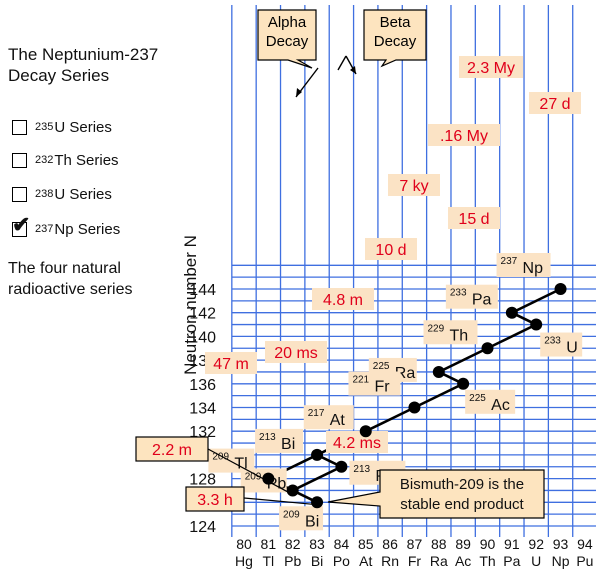 The height and width of the screenshot is (575, 596). I want to click on beta-arrow, so click(342, 63).